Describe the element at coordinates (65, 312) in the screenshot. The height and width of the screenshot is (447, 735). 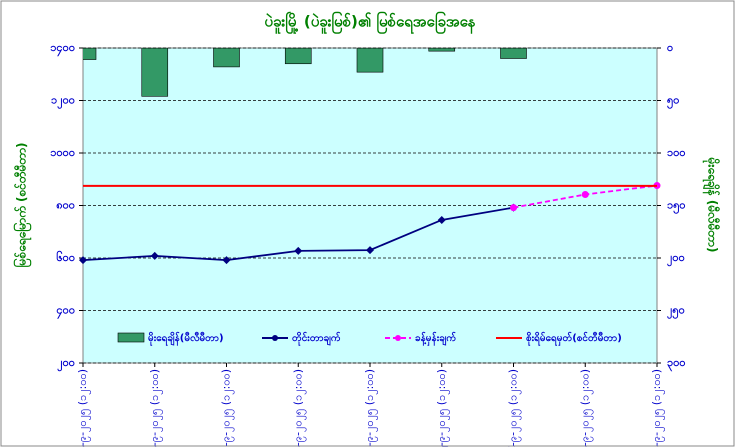
I see `y-tick-label: ၄၀၀` at that location.